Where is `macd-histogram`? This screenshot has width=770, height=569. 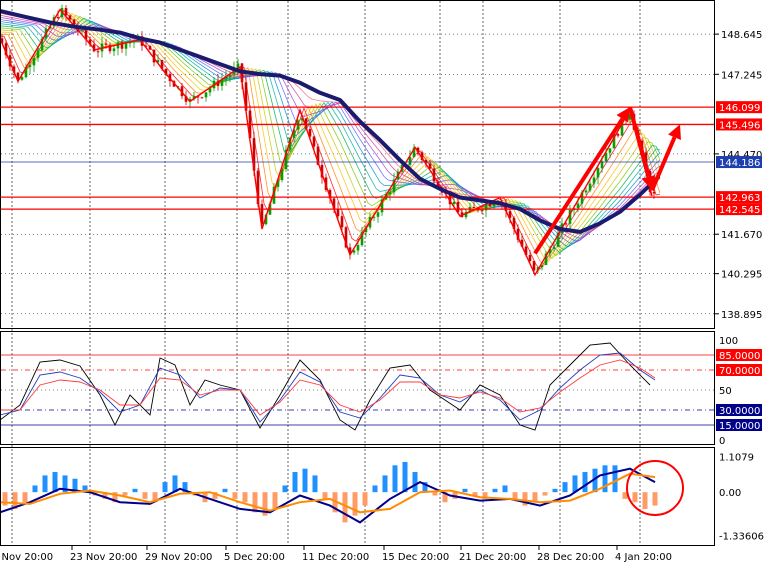
macd-histogram is located at coordinates (330, 492).